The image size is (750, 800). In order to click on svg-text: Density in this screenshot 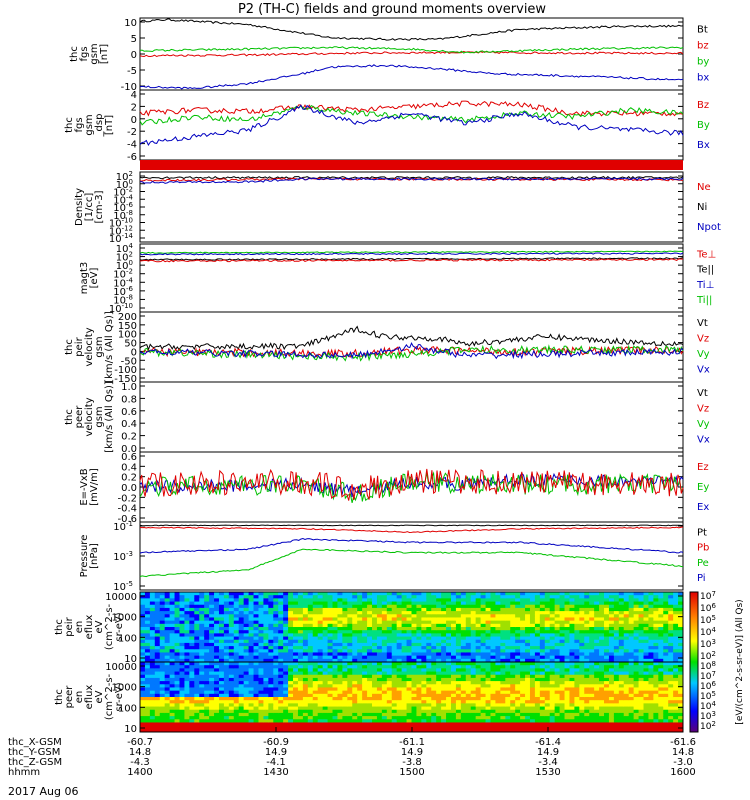, I will do `click(79, 207)`.